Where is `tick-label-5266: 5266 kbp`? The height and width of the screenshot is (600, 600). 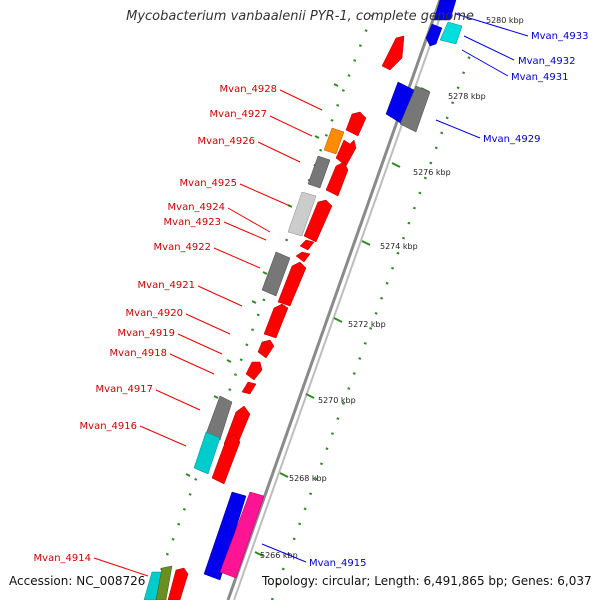 tick-label-5266: 5266 kbp is located at coordinates (279, 555).